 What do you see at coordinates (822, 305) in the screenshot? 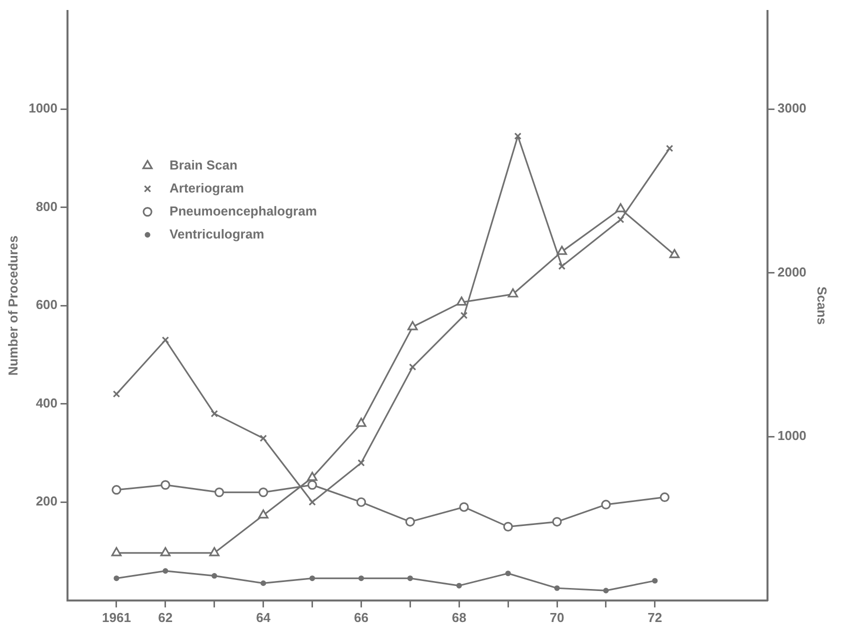
I see `y2-axis-title: Scans` at bounding box center [822, 305].